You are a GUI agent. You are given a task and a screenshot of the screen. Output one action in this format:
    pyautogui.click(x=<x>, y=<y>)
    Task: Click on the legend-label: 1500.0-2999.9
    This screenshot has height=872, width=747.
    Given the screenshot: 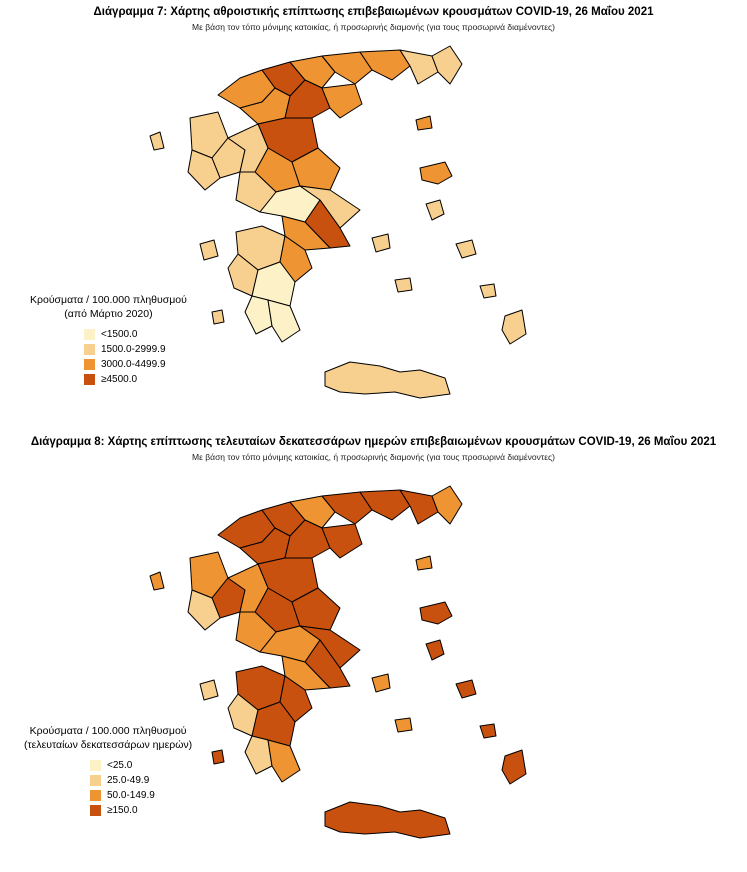 What is the action you would take?
    pyautogui.click(x=133, y=349)
    